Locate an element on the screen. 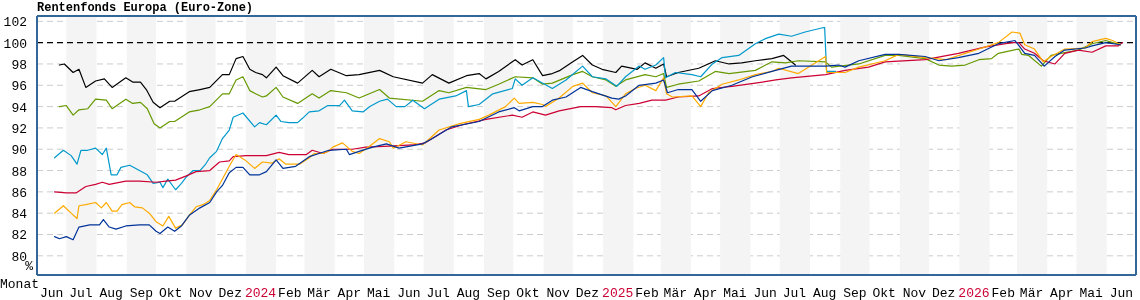 Image resolution: width=1140 pixels, height=300 pixels. line-series is located at coordinates (427, 81).